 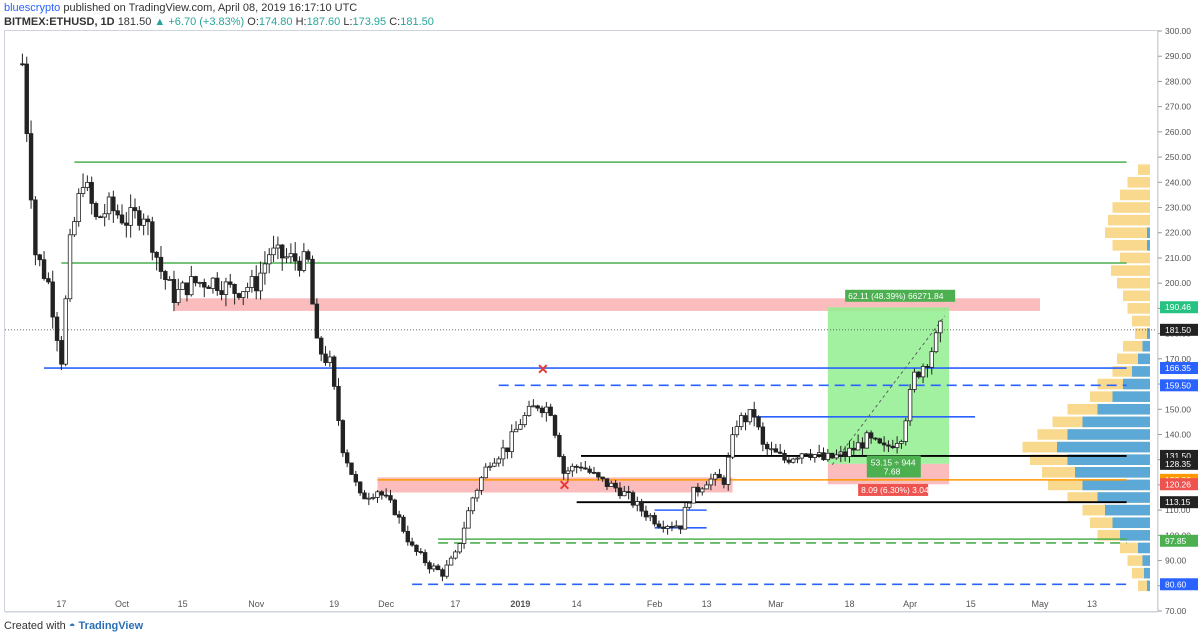 I want to click on high-value: 187.60, so click(x=323, y=22).